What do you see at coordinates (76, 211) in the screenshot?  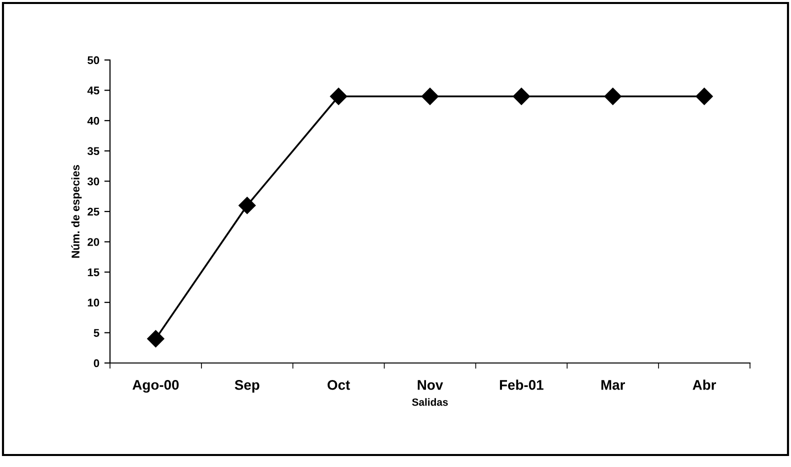 I see `y-axis-title: Núm. de especies` at bounding box center [76, 211].